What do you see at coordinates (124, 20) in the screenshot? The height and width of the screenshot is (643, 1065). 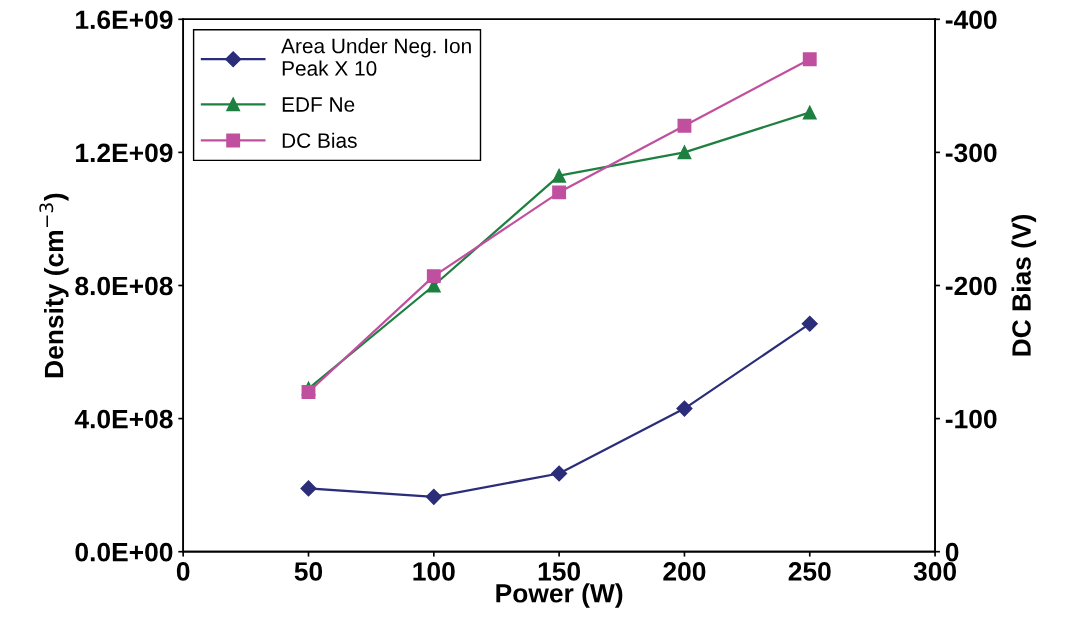 I see `y-tick-label: 1.6E+09` at bounding box center [124, 20].